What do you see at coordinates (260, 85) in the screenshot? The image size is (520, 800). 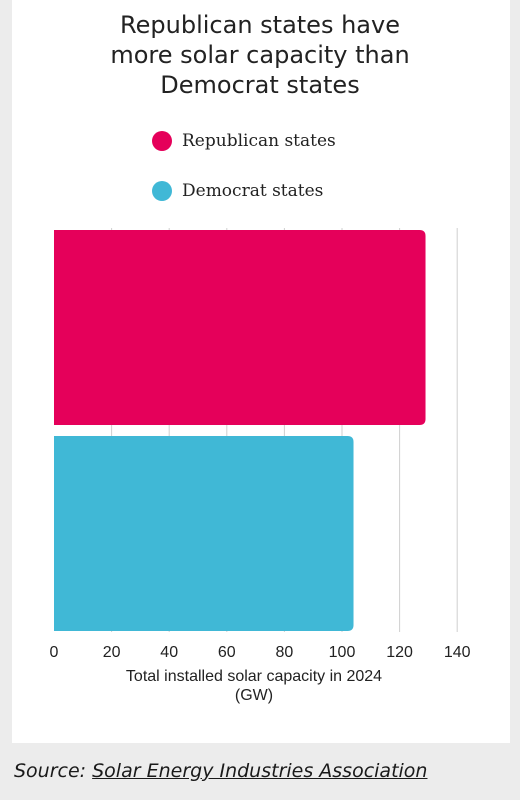 I see `chart-title-line: Democrat states` at bounding box center [260, 85].